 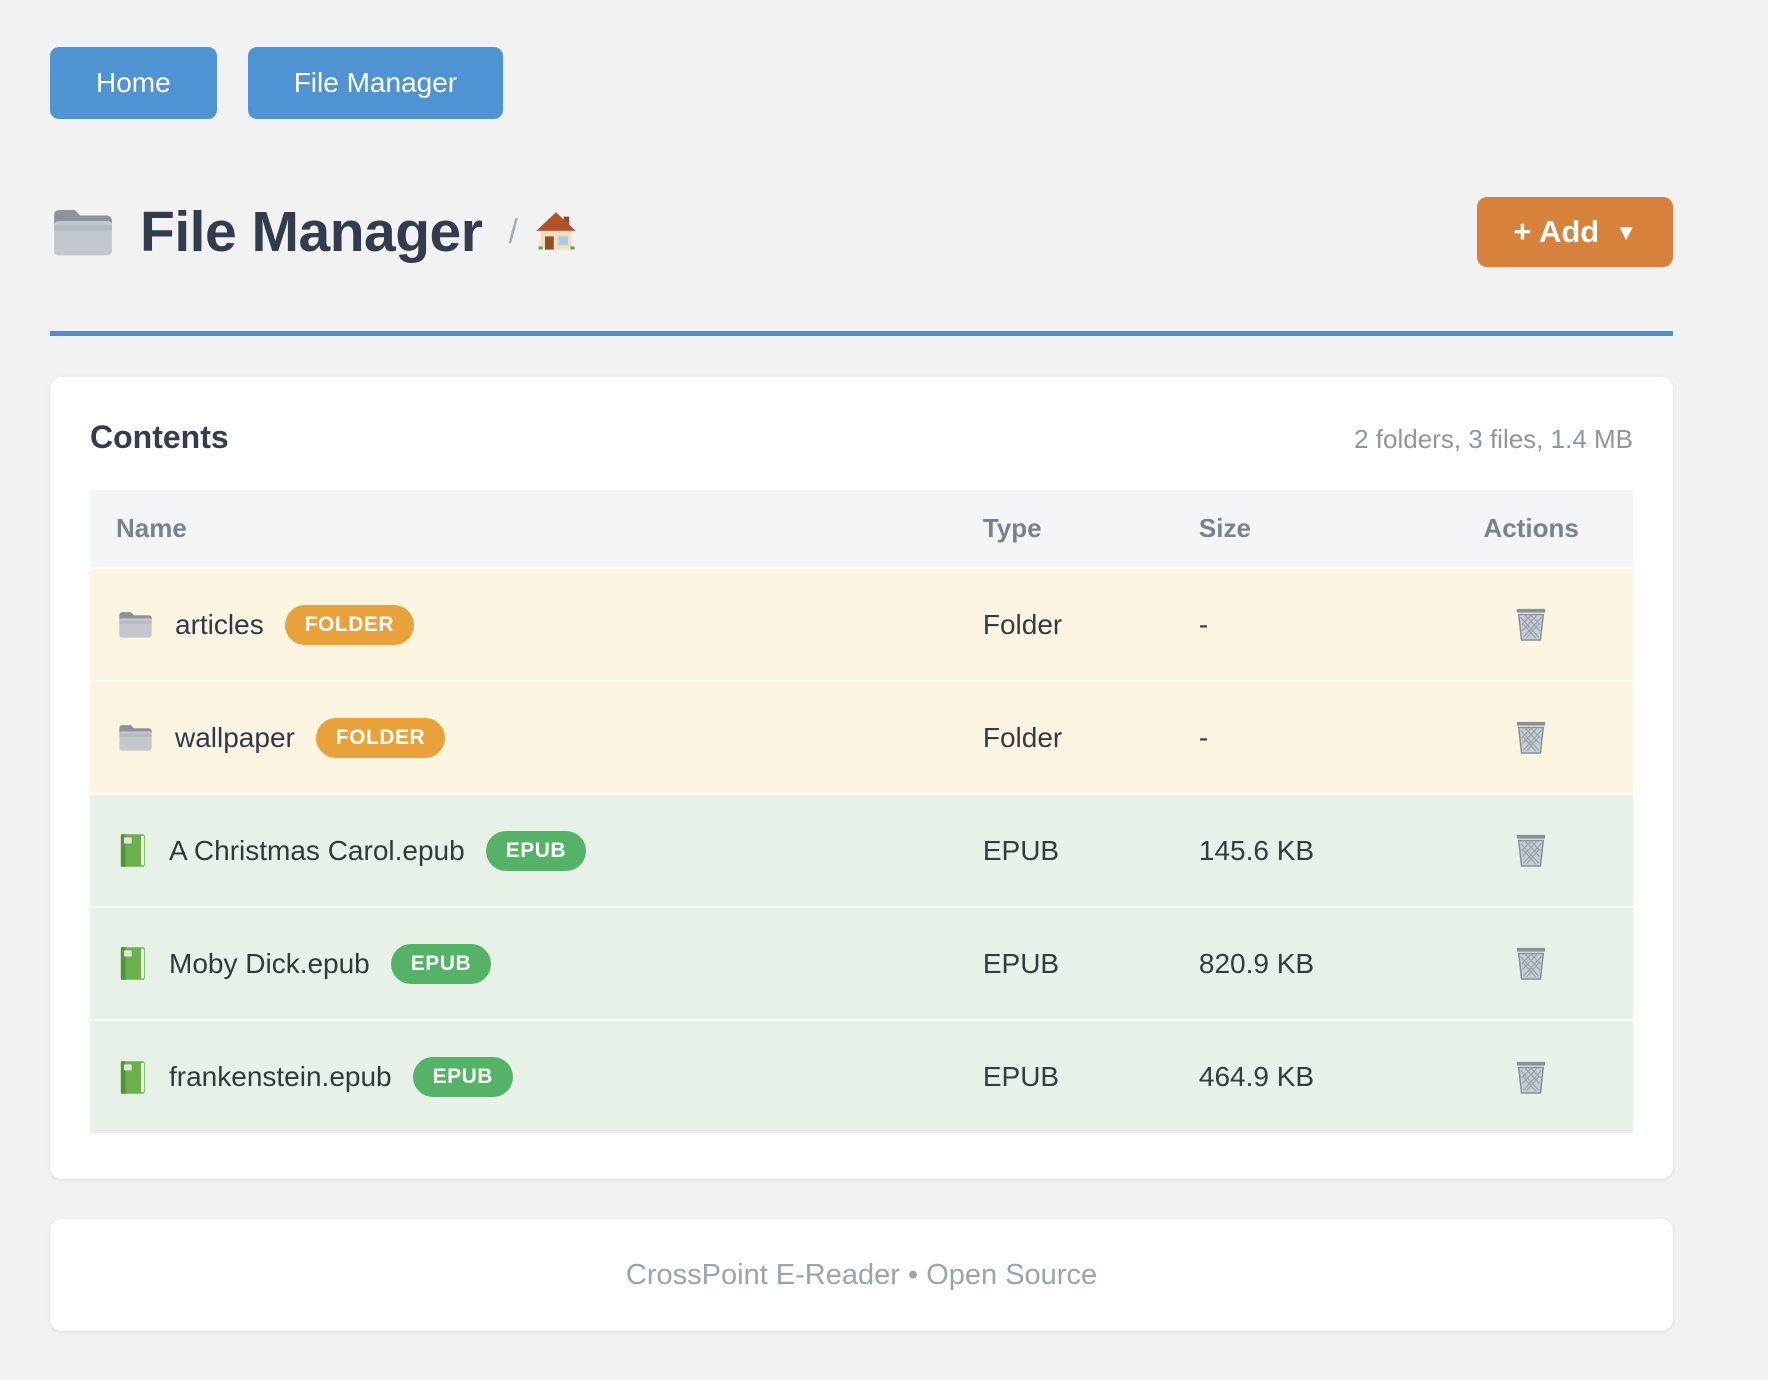 I want to click on title-group: File Manager /, so click(x=314, y=232).